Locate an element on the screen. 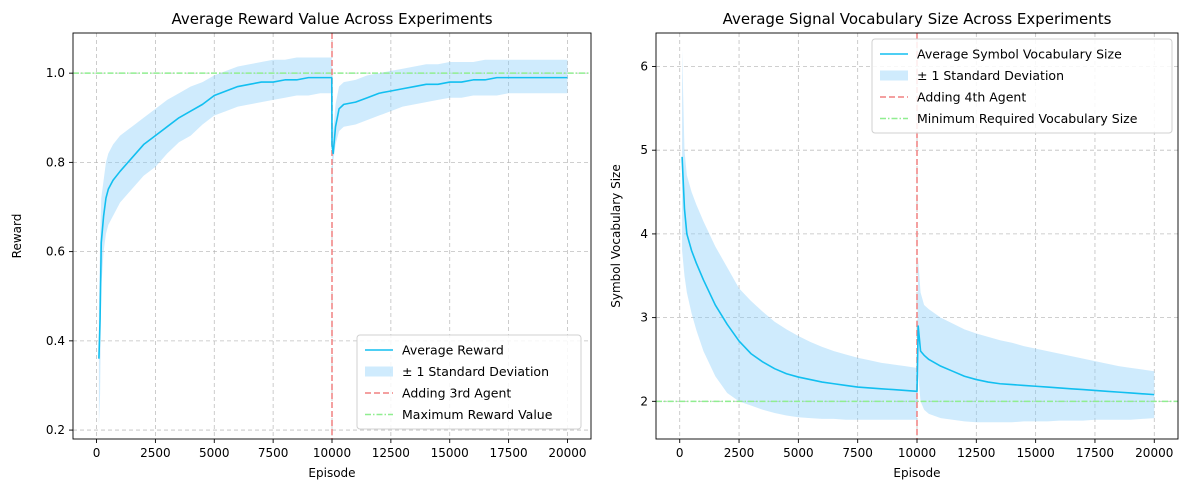 The width and height of the screenshot is (1187, 490). legend-entry-hline: Minimum Required Vocabulary Size is located at coordinates (1027, 118).